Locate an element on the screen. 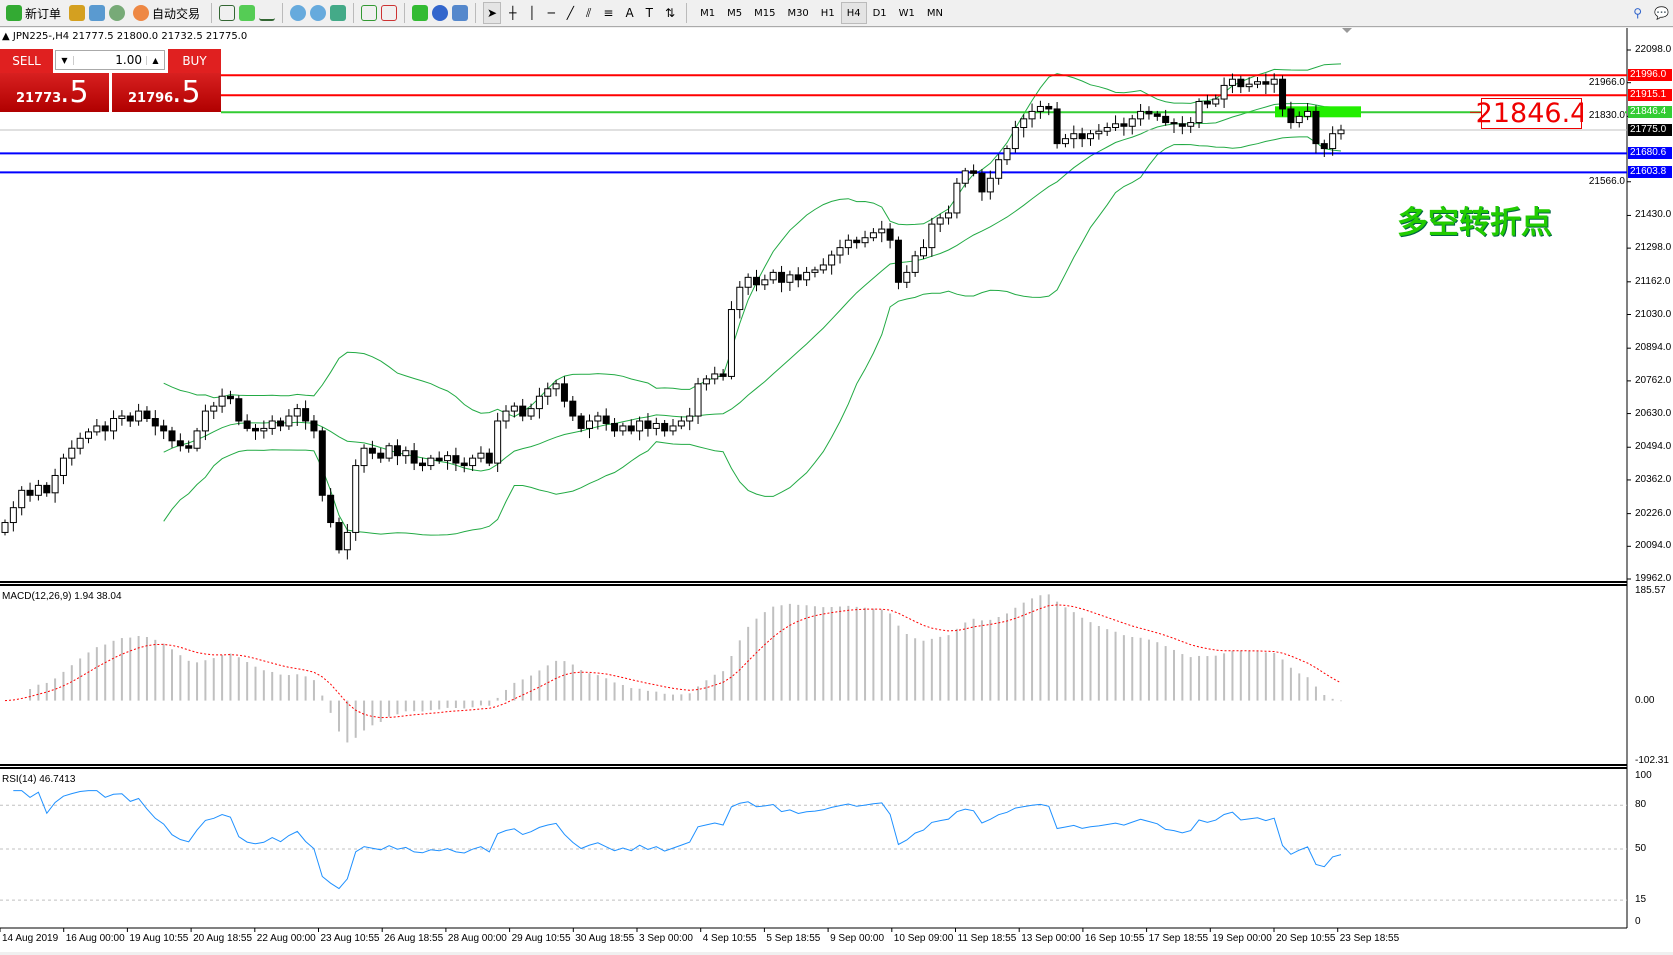 The width and height of the screenshot is (1673, 955). sell-price-main: 21773 is located at coordinates (39, 98).